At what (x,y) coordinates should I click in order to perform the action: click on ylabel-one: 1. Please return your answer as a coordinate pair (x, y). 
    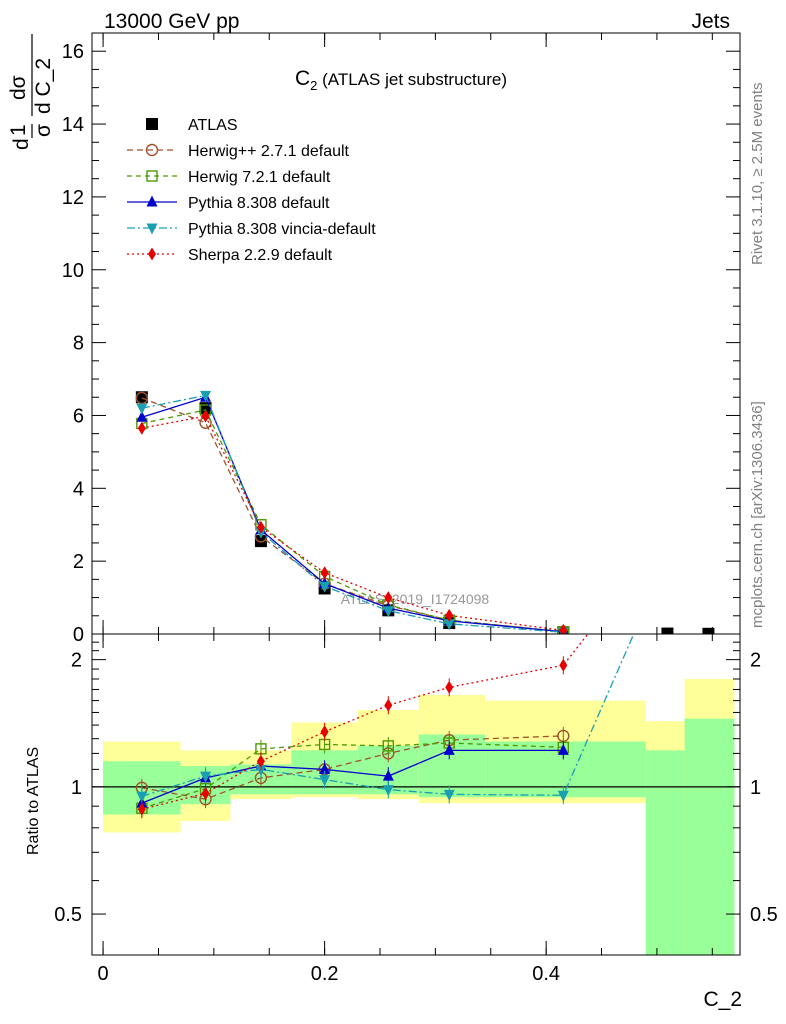
    Looking at the image, I should click on (18, 130).